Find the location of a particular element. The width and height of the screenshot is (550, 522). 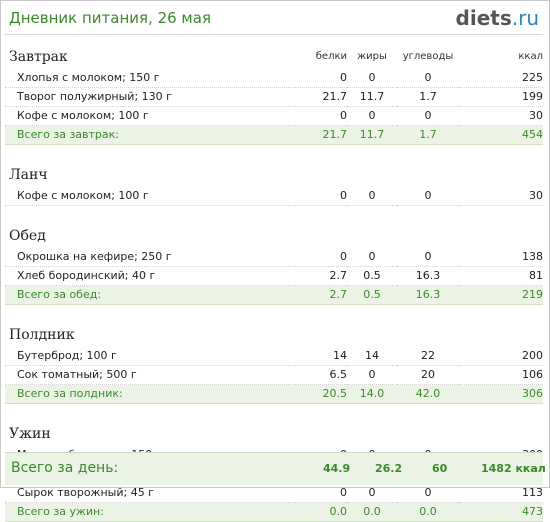

meal-total-row: Всего за обед: 2.7 0.5 16.3 219 is located at coordinates (274, 295).